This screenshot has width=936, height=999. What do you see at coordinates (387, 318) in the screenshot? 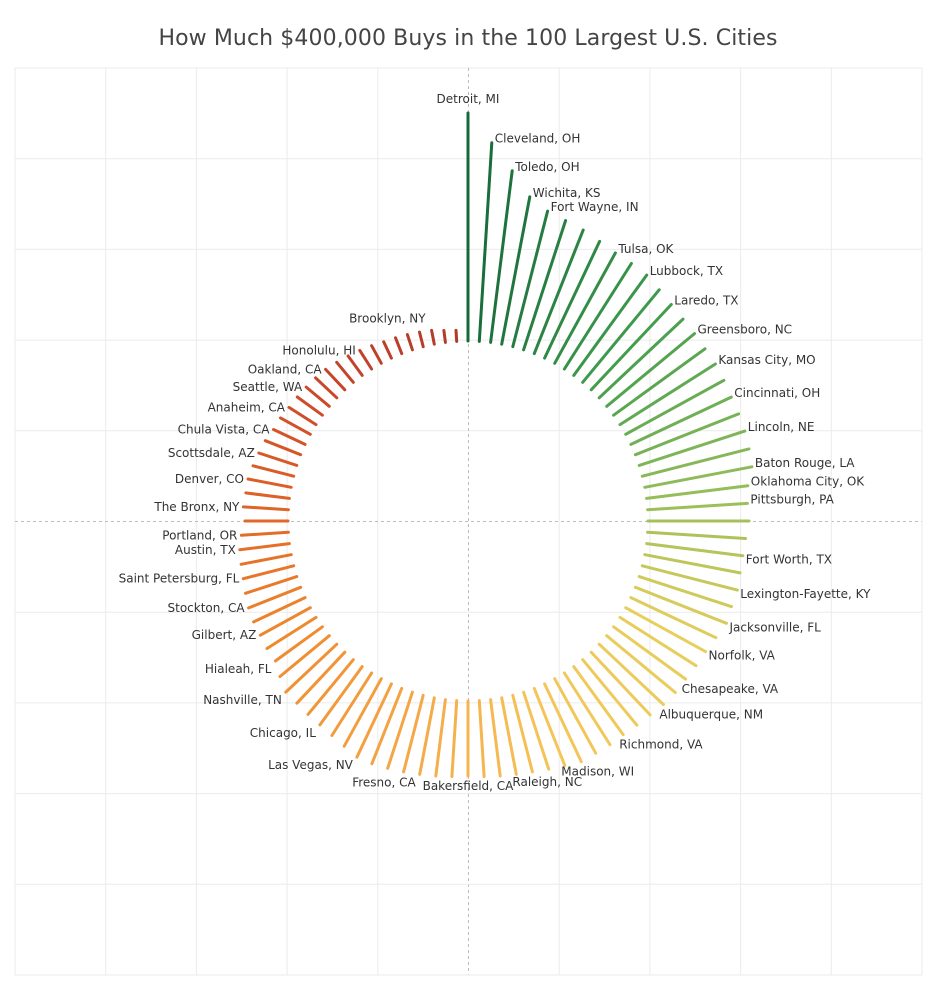
I see `bar-label: Brooklyn, NY` at bounding box center [387, 318].